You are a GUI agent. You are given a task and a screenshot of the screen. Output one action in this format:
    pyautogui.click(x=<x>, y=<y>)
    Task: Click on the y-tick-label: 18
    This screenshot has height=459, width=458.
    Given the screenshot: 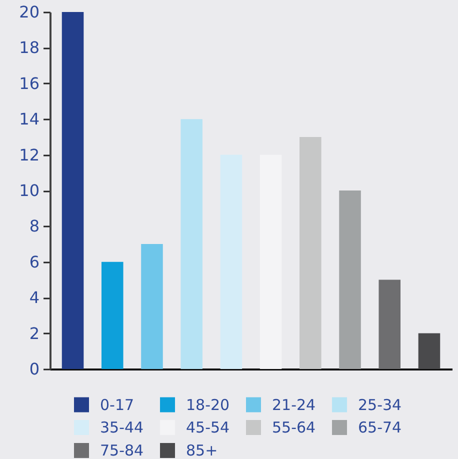 What is the action you would take?
    pyautogui.click(x=29, y=48)
    